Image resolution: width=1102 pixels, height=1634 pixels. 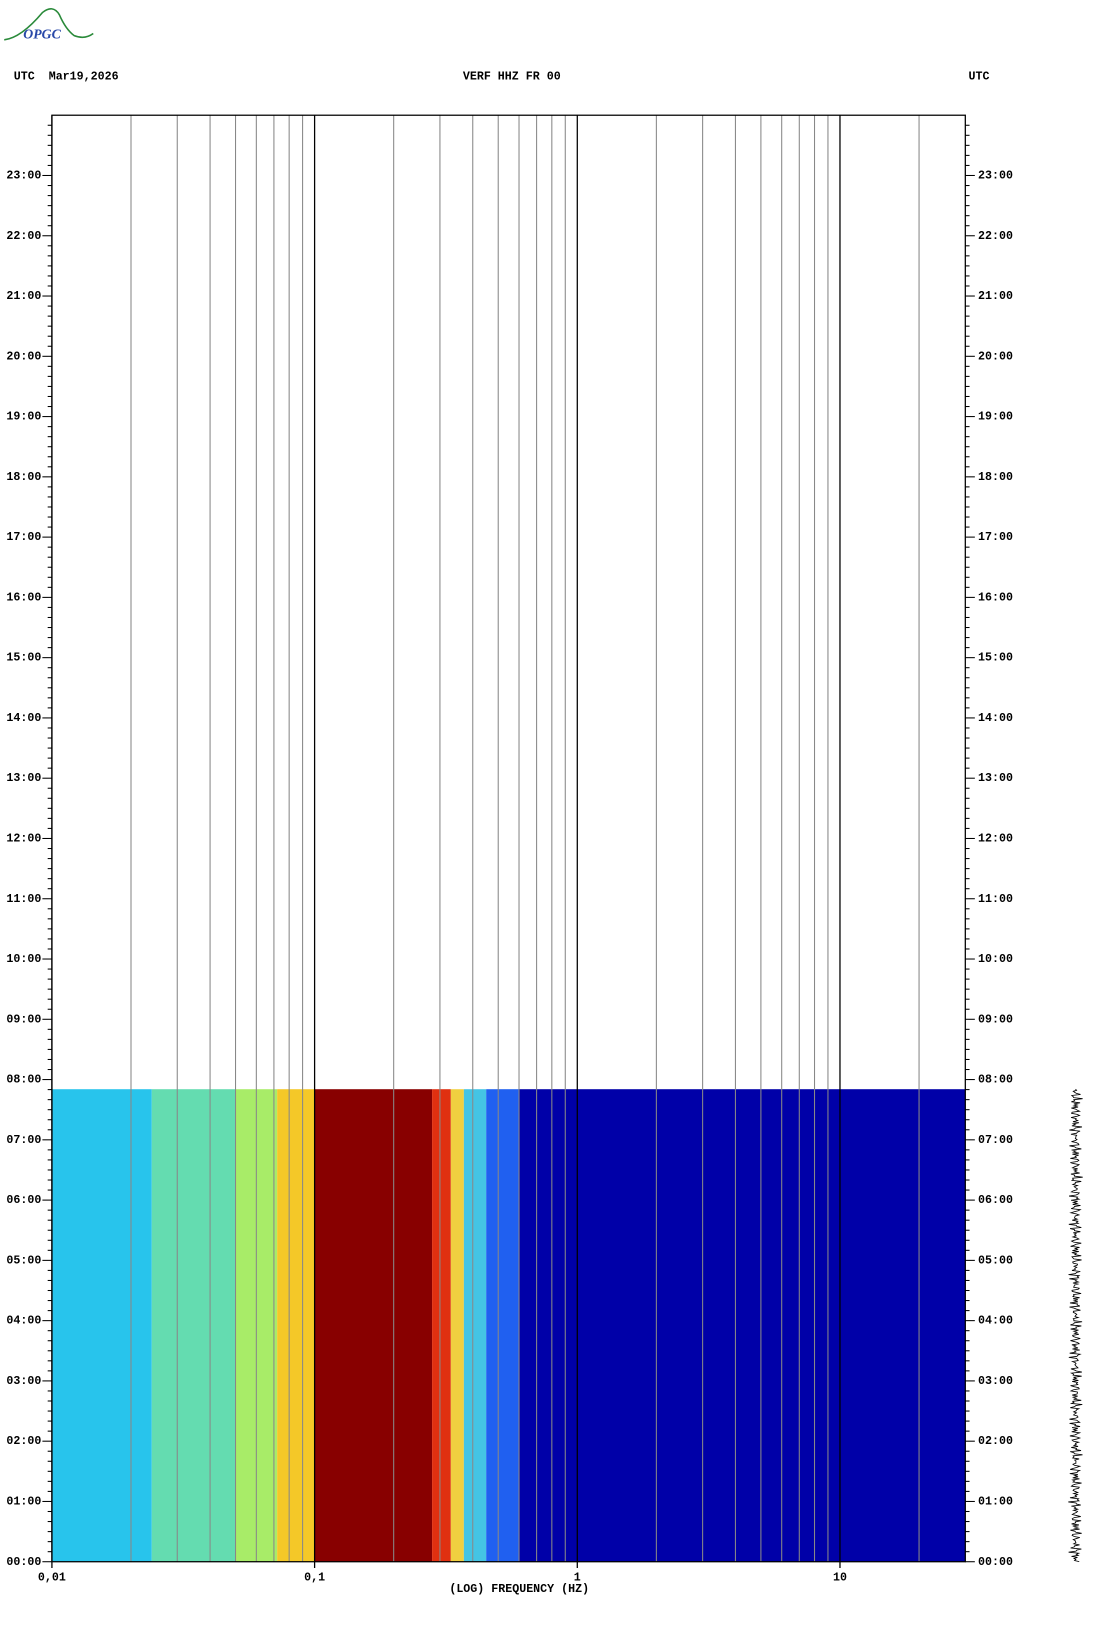 What do you see at coordinates (519, 1589) in the screenshot?
I see `x-axis-label: (LOG) FREQUENCY (HZ)` at bounding box center [519, 1589].